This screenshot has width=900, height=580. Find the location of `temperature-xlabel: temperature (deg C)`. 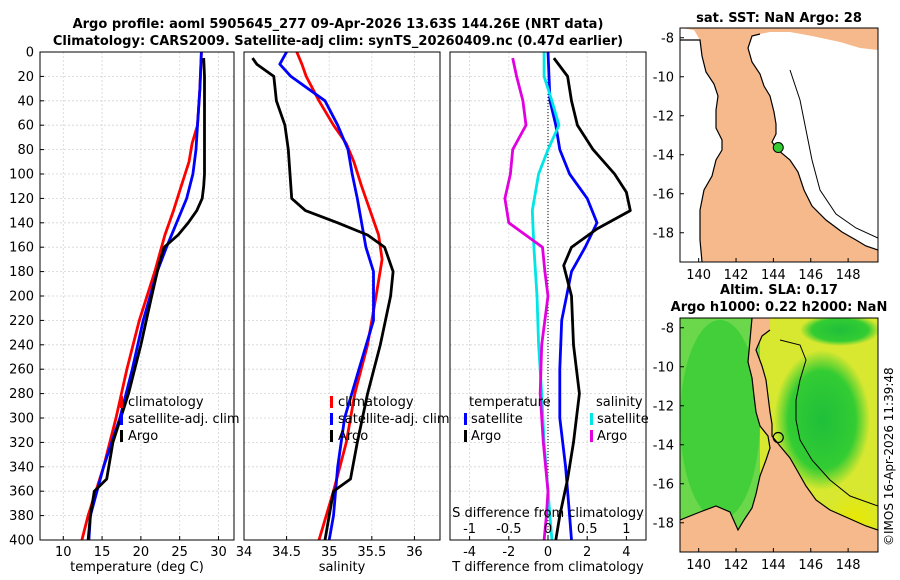

temperature-xlabel: temperature (deg C) is located at coordinates (137, 567).